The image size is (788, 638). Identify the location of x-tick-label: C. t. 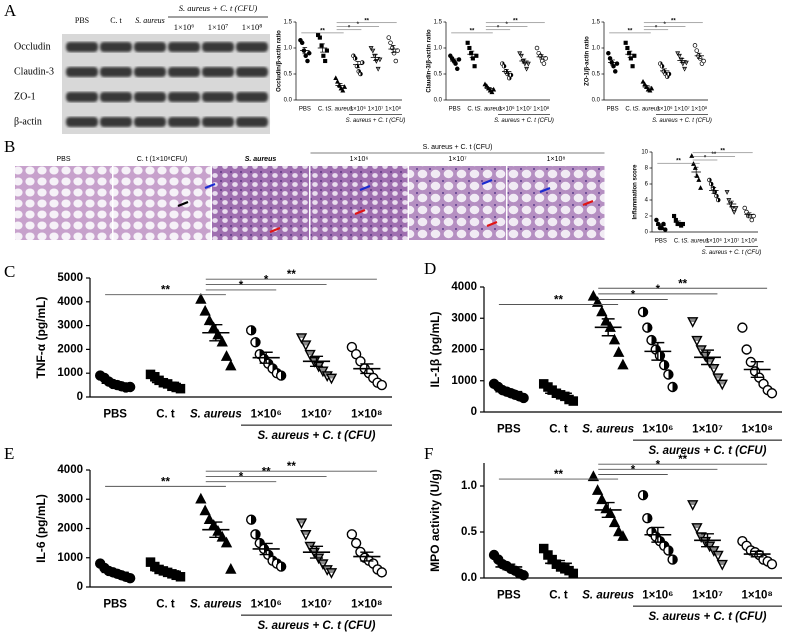
(630, 110).